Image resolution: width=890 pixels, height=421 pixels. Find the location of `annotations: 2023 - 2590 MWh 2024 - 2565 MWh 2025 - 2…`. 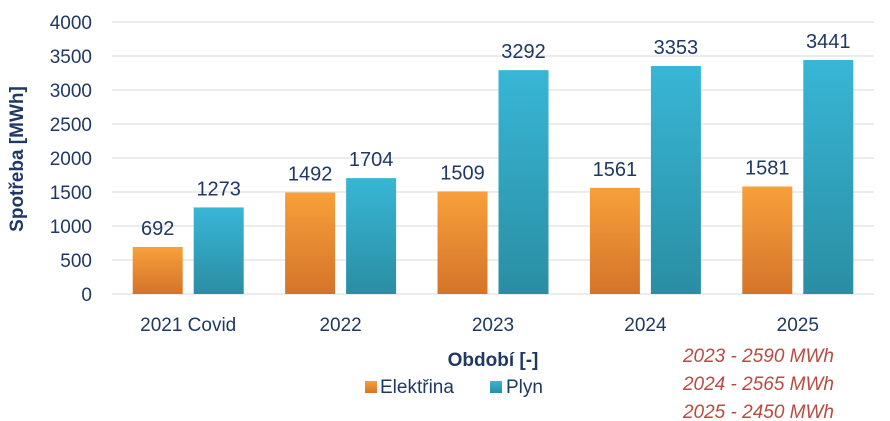

annotations: 2023 - 2590 MWh 2024 - 2565 MWh 2025 - 2… is located at coordinates (758, 383).